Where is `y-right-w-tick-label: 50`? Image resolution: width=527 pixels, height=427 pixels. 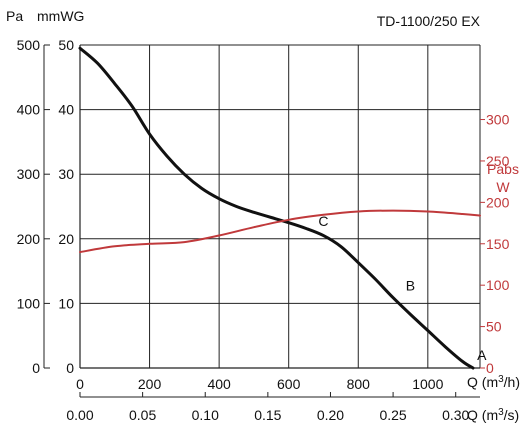
y-right-w-tick-label: 50 is located at coordinates (494, 327).